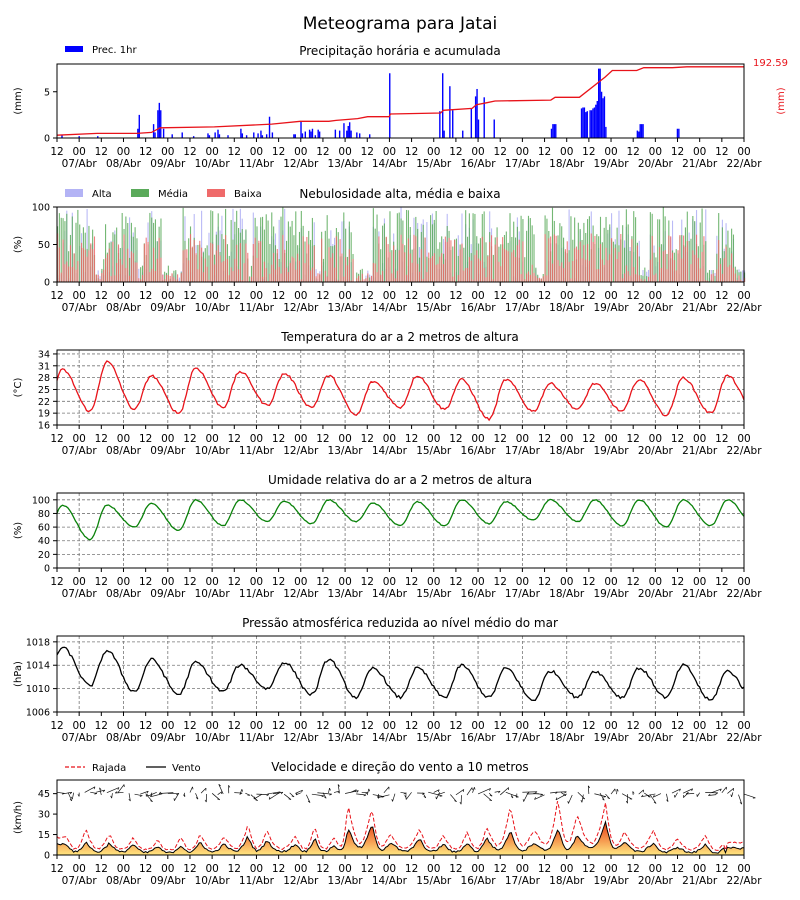  What do you see at coordinates (400, 244) in the screenshot?
I see `clouds-frame` at bounding box center [400, 244].